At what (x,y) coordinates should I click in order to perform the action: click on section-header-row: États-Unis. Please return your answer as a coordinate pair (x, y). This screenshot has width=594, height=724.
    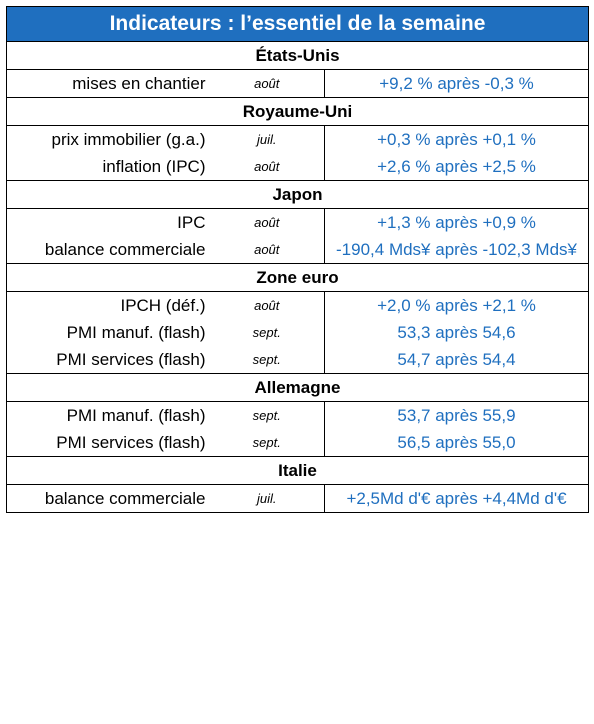
    Looking at the image, I should click on (297, 55).